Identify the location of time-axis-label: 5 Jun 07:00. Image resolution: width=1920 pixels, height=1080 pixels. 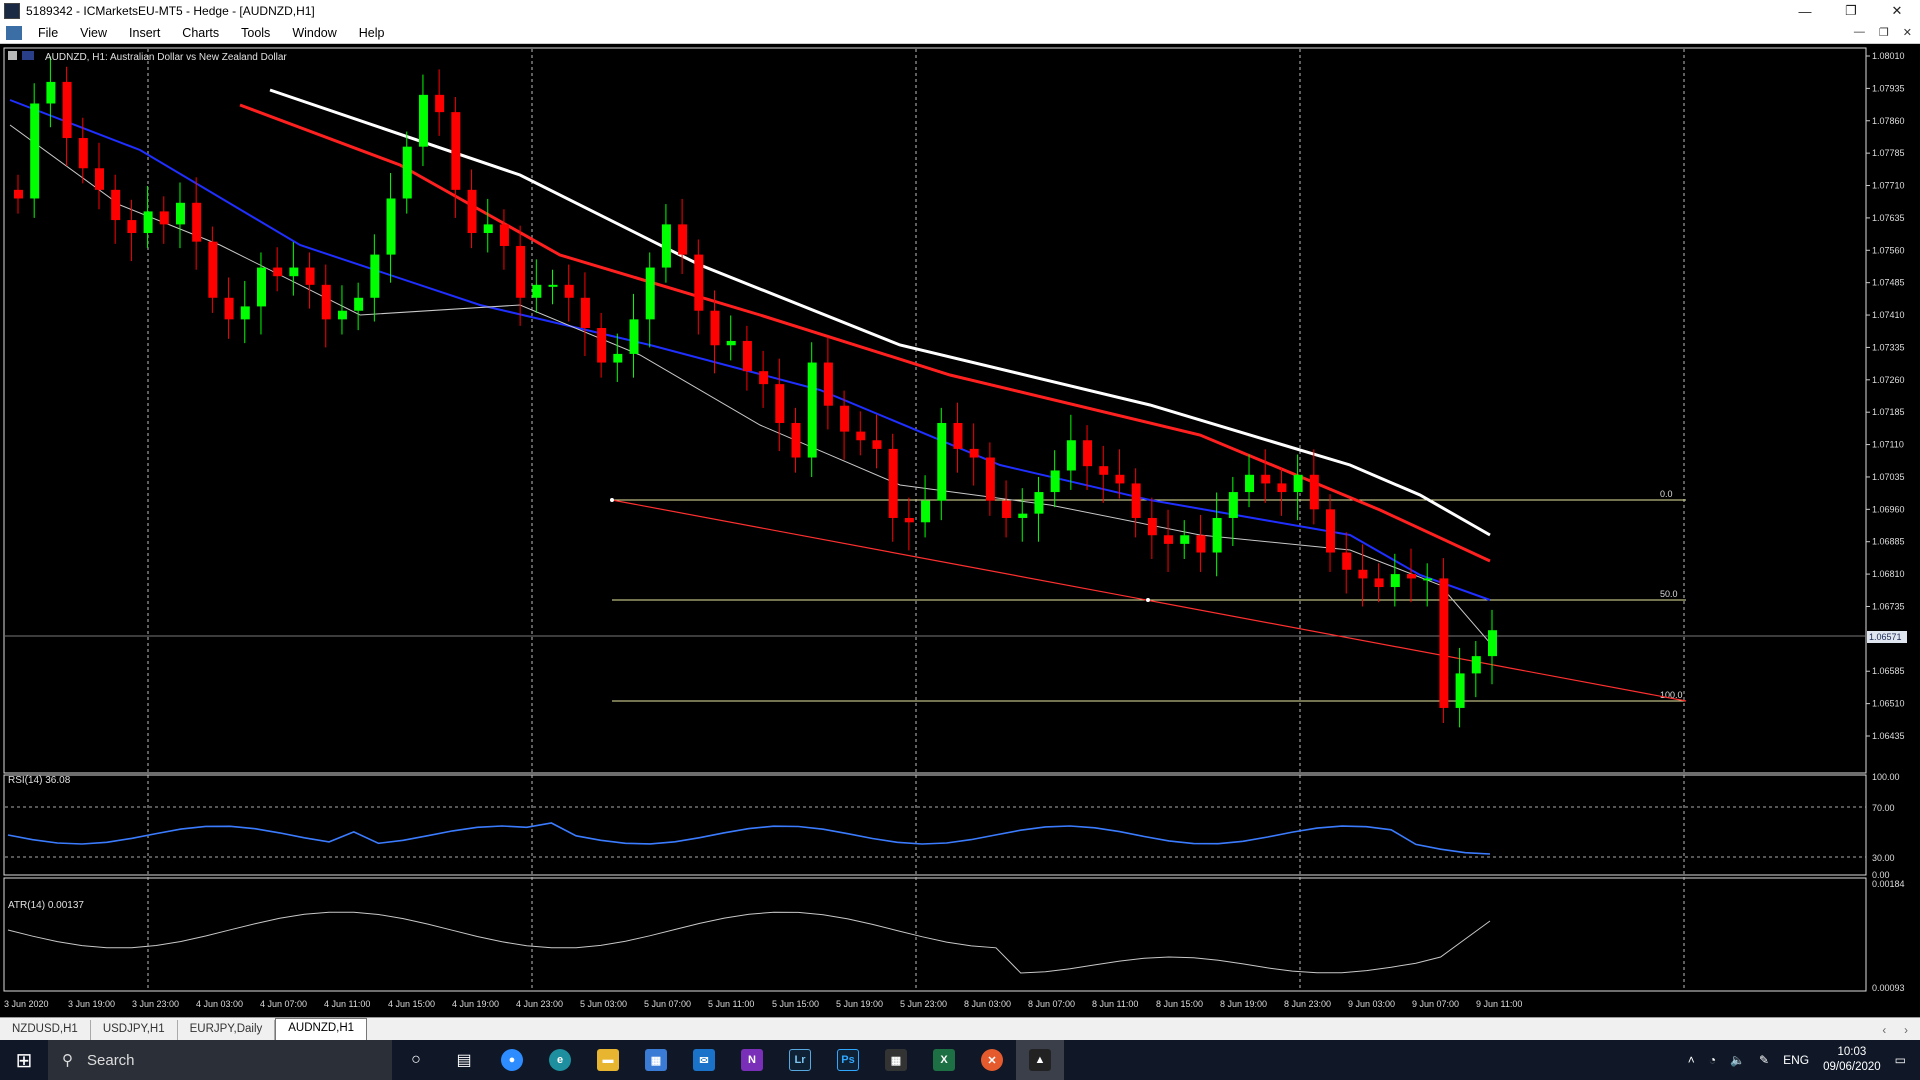
(667, 1004).